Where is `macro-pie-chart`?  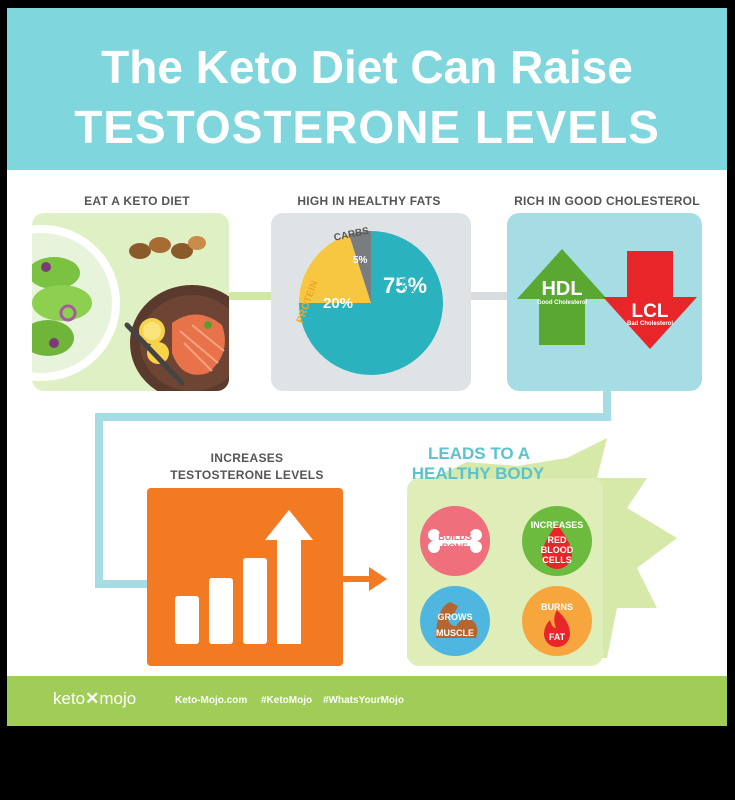 macro-pie-chart is located at coordinates (371, 303).